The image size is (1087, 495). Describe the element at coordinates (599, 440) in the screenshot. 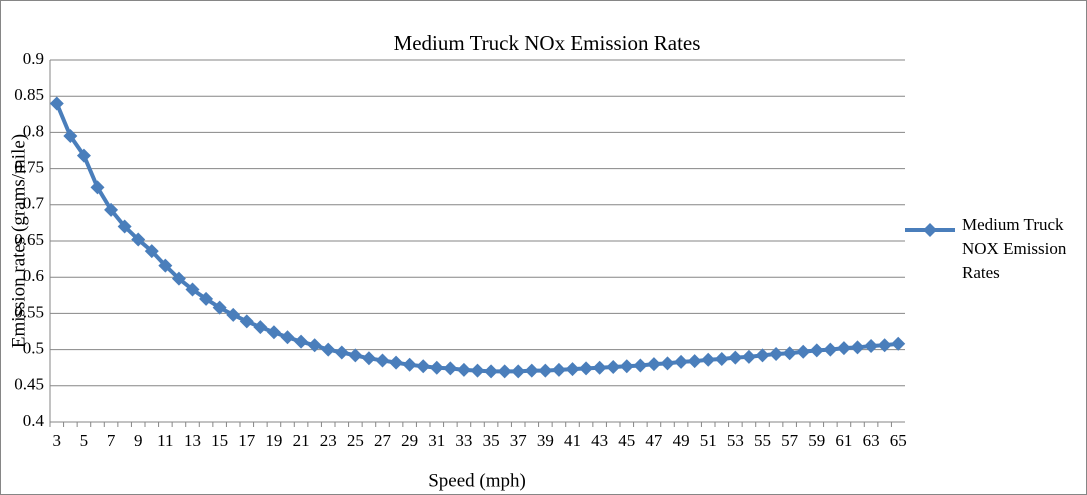

I see `x-tick-label: 43` at that location.